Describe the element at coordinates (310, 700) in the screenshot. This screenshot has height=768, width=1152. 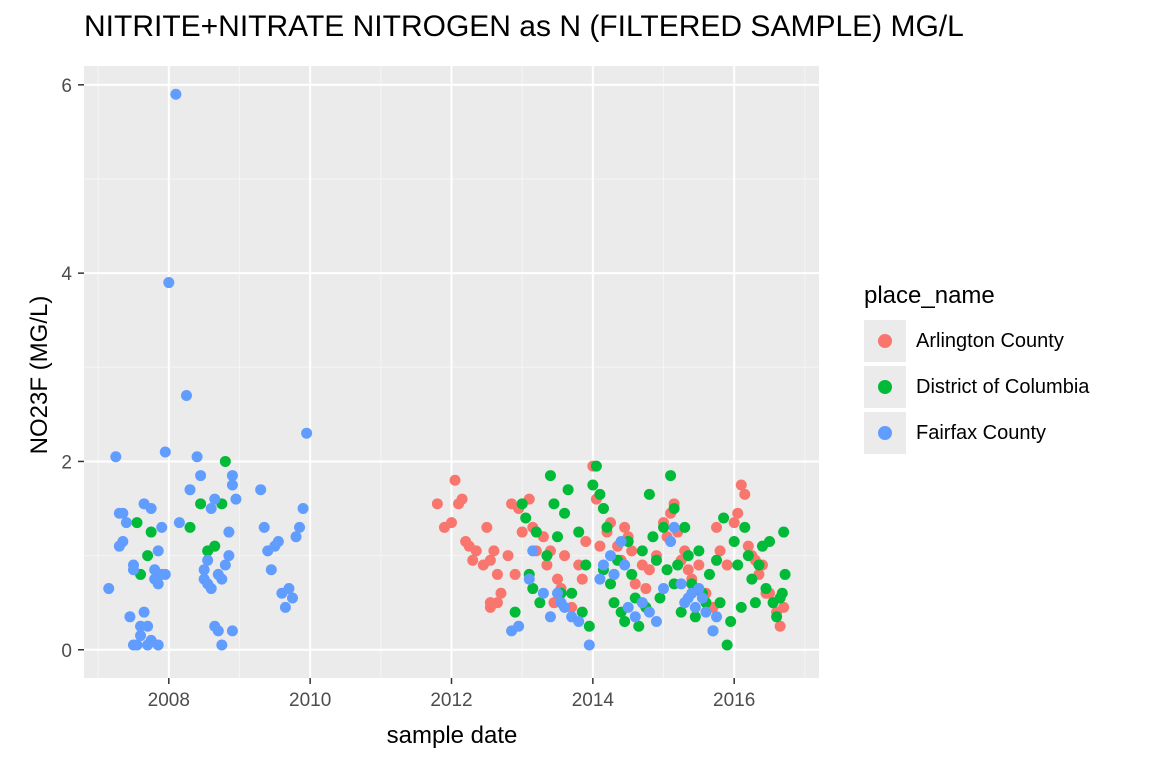
I see `x-tick-label: 2010` at that location.